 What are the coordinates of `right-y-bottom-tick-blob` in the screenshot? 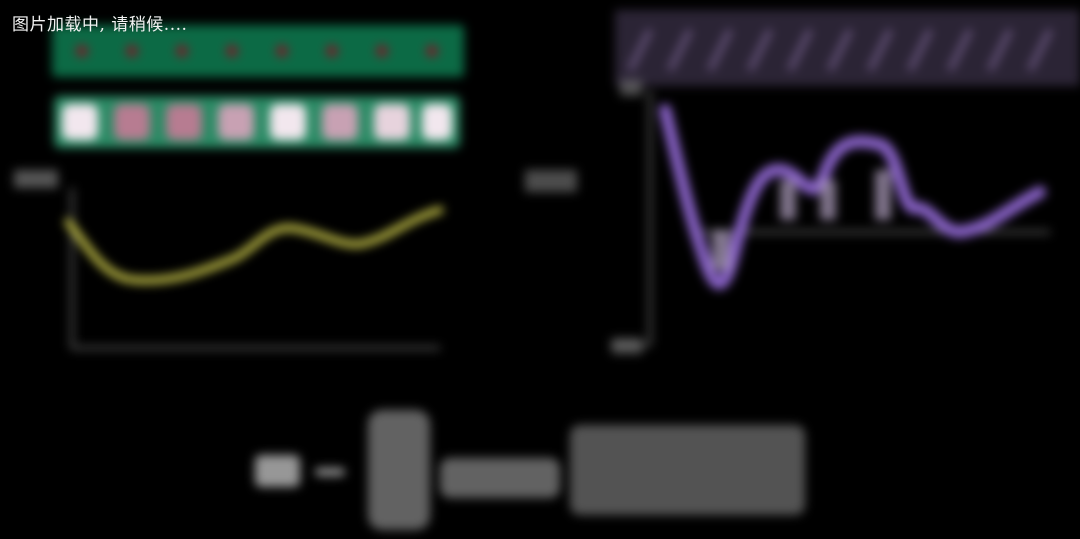 It's located at (627, 346).